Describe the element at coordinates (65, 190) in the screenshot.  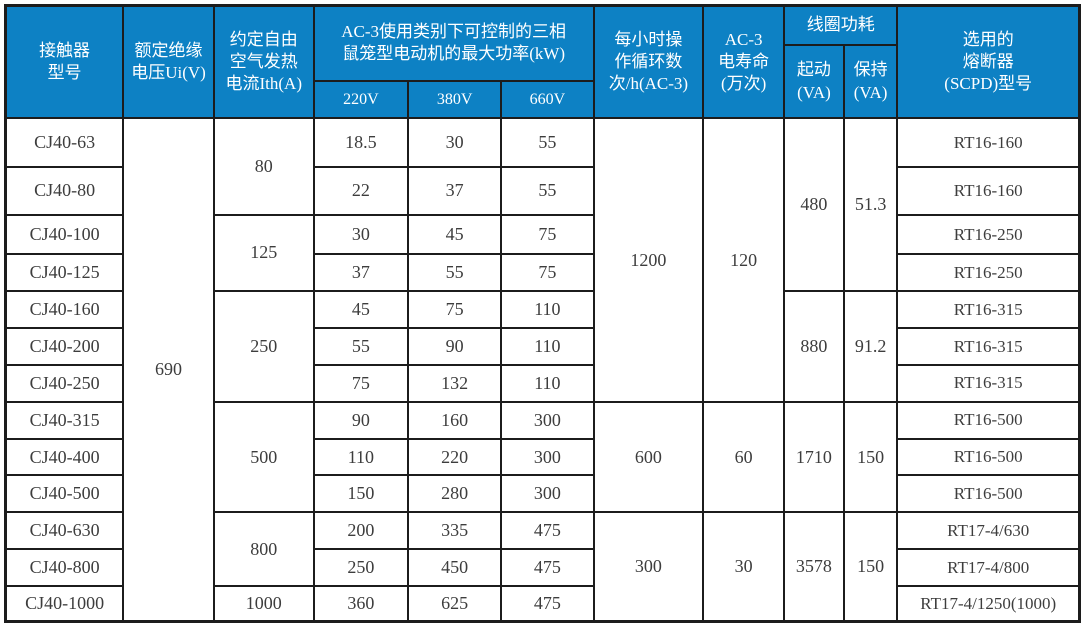
I see `model-cell: CJ40-80` at that location.